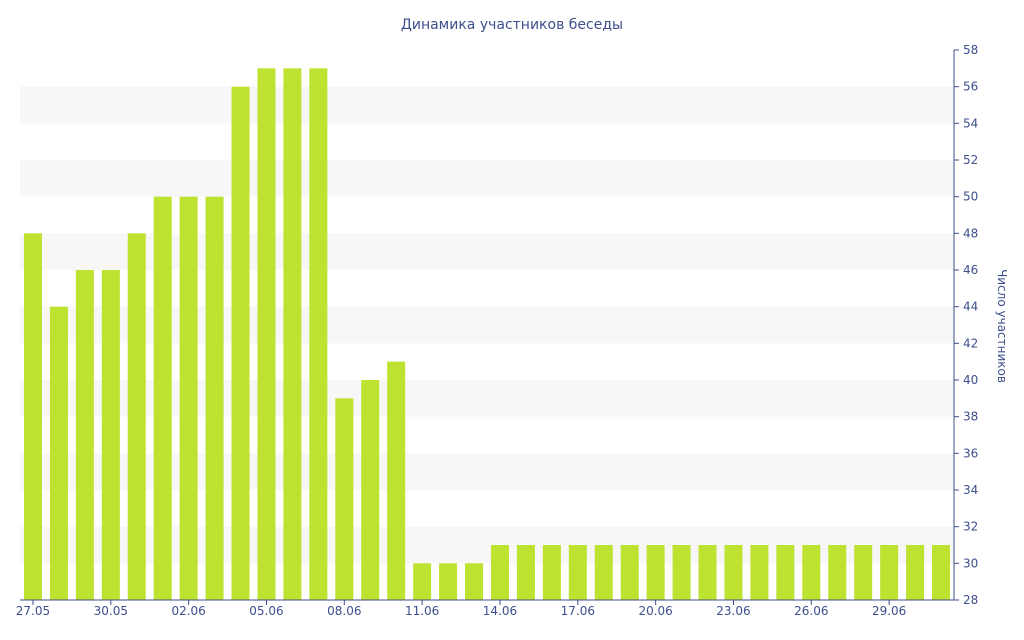 The width and height of the screenshot is (1024, 640). Describe the element at coordinates (733, 611) in the screenshot. I see `x-tick-label: 23.06` at that location.